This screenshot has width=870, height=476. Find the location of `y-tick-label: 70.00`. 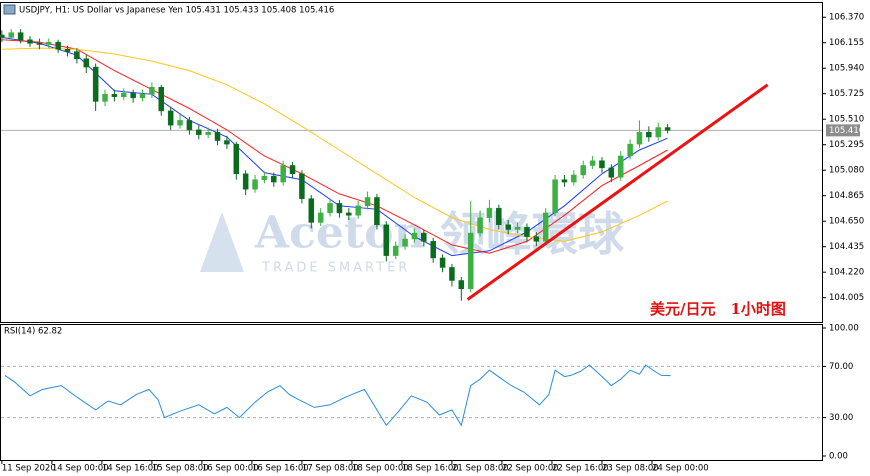

y-tick-label: 70.00 is located at coordinates (841, 367).